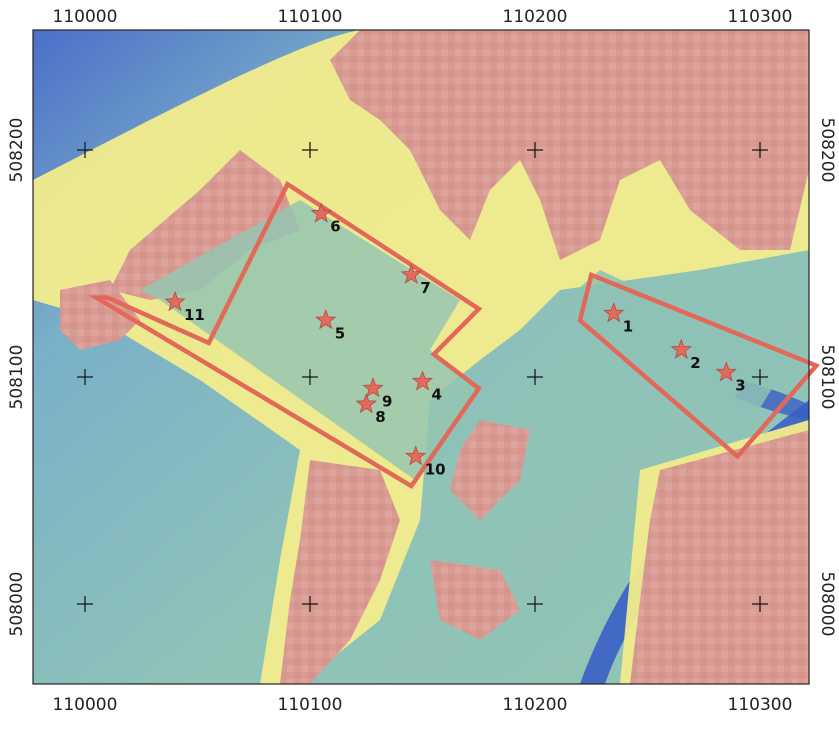  Describe the element at coordinates (437, 395) in the screenshot. I see `point-label-4: 4` at that location.